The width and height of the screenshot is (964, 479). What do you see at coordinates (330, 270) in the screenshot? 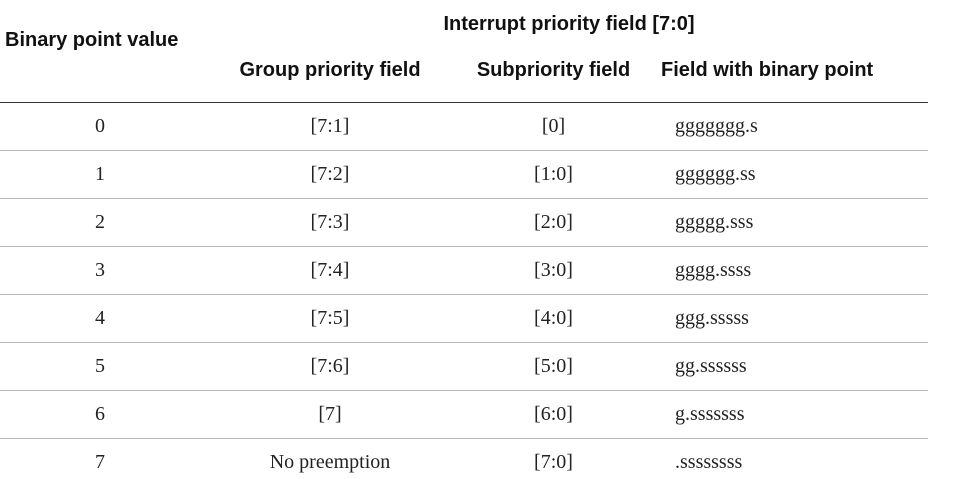
I see `cell-group-priority: [7:4]` at bounding box center [330, 270].